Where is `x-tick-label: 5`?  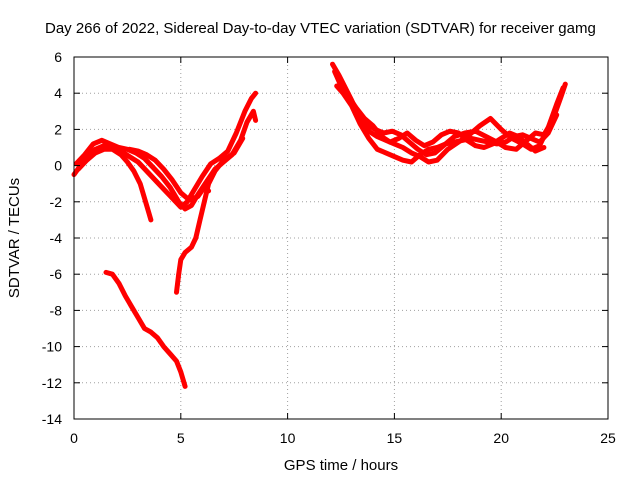
x-tick-label: 5 is located at coordinates (181, 438).